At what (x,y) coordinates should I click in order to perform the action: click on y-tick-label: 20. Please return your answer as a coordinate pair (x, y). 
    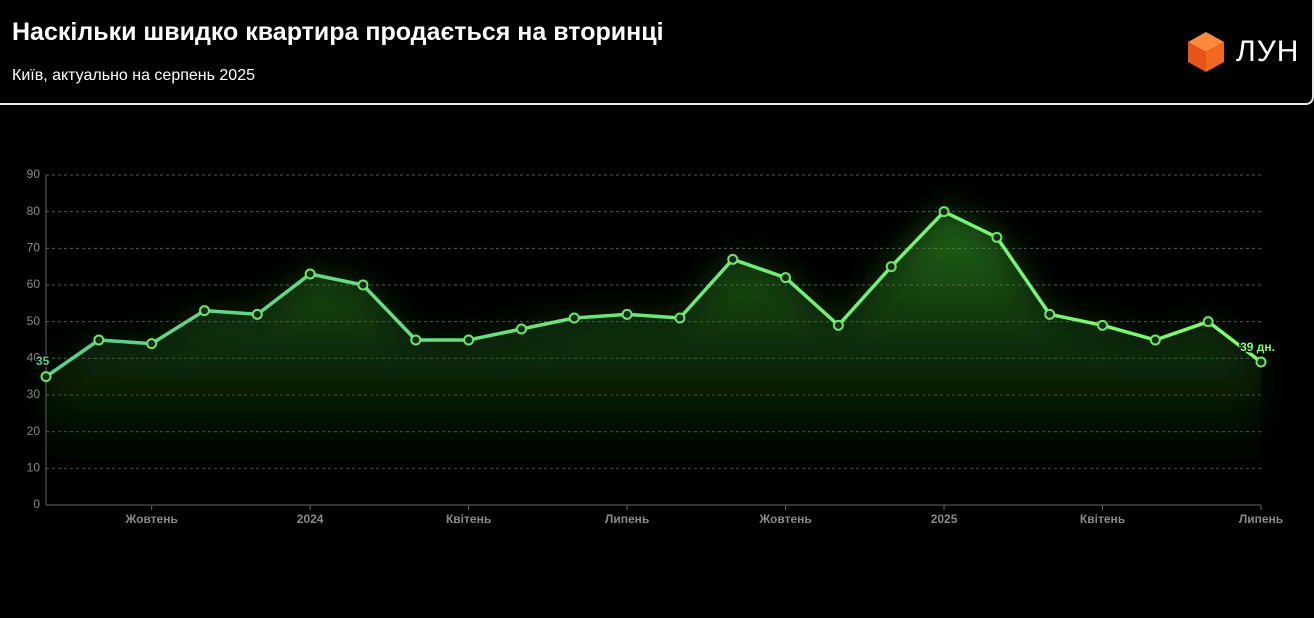
    Looking at the image, I should click on (34, 431).